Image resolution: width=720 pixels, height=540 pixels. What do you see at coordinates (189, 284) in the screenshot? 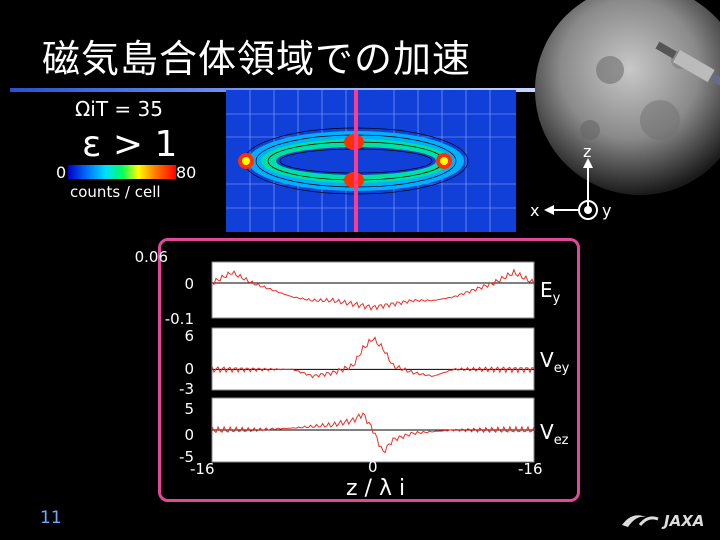
I see `ey-ytick-zero: 0` at bounding box center [189, 284].